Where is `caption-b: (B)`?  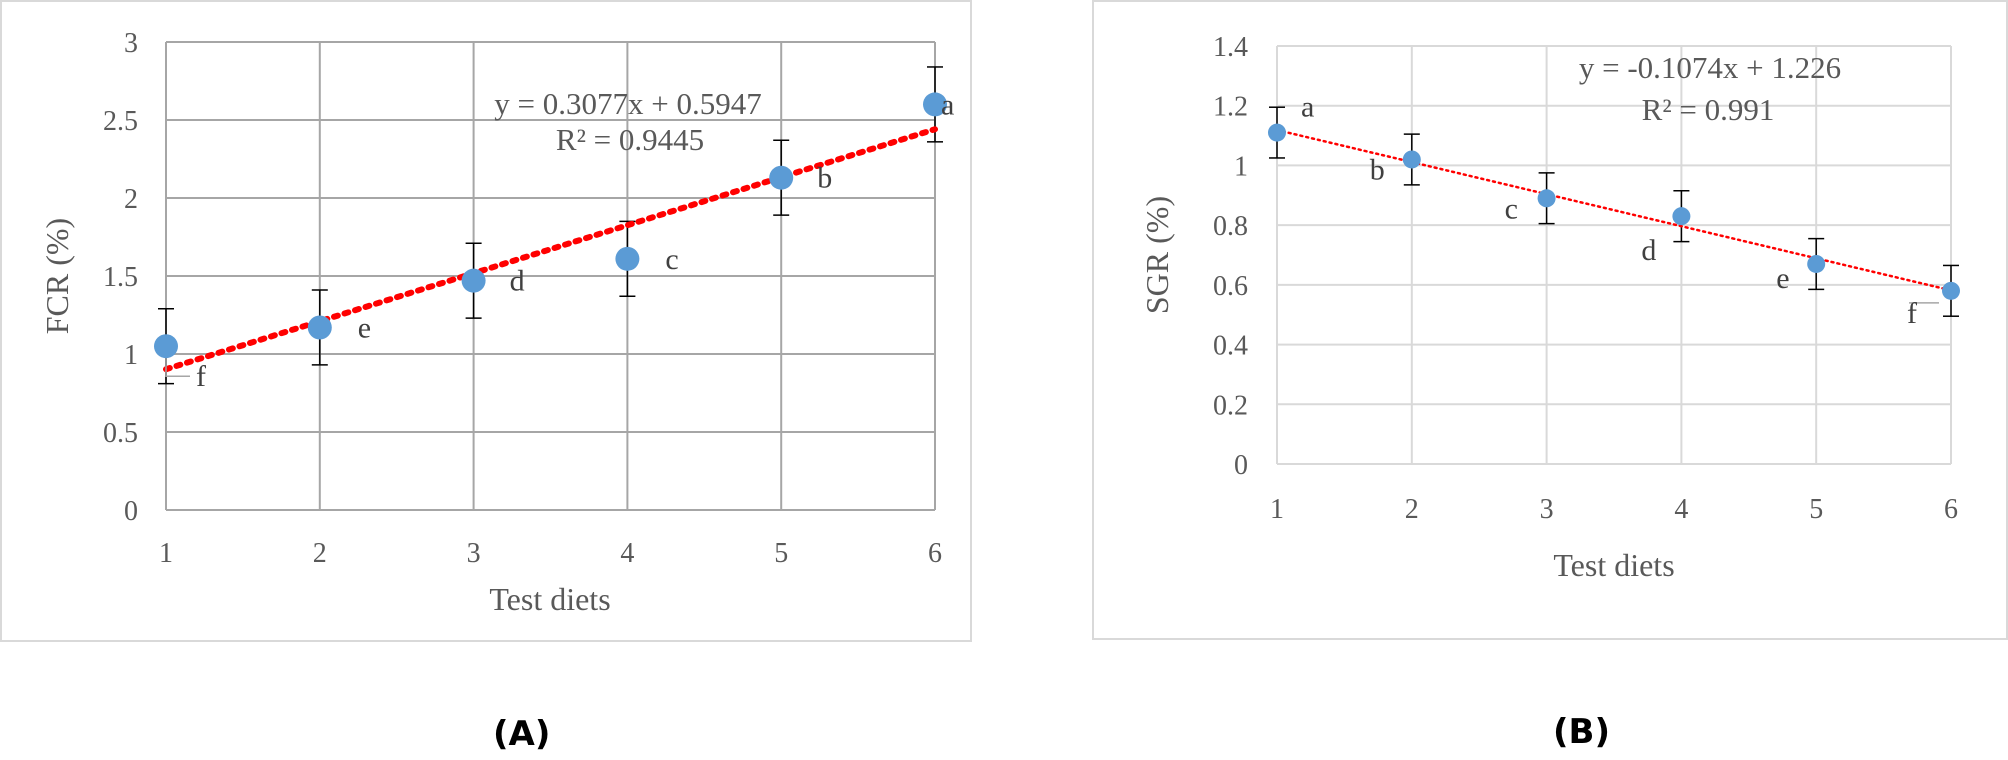 caption-b: (B) is located at coordinates (1581, 732).